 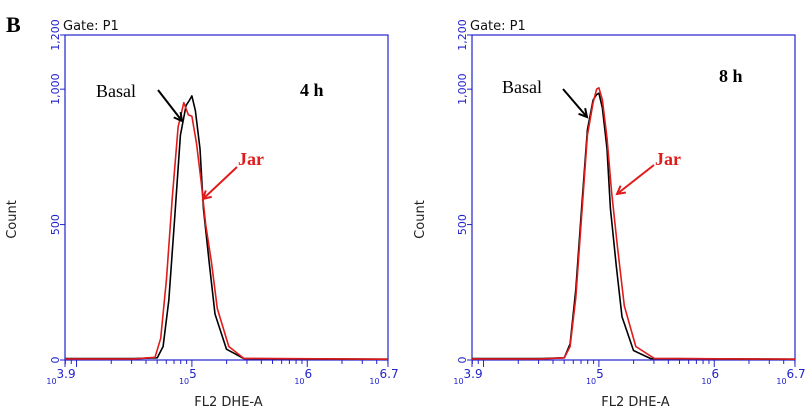 I want to click on panel-letter: B, so click(x=13, y=24).